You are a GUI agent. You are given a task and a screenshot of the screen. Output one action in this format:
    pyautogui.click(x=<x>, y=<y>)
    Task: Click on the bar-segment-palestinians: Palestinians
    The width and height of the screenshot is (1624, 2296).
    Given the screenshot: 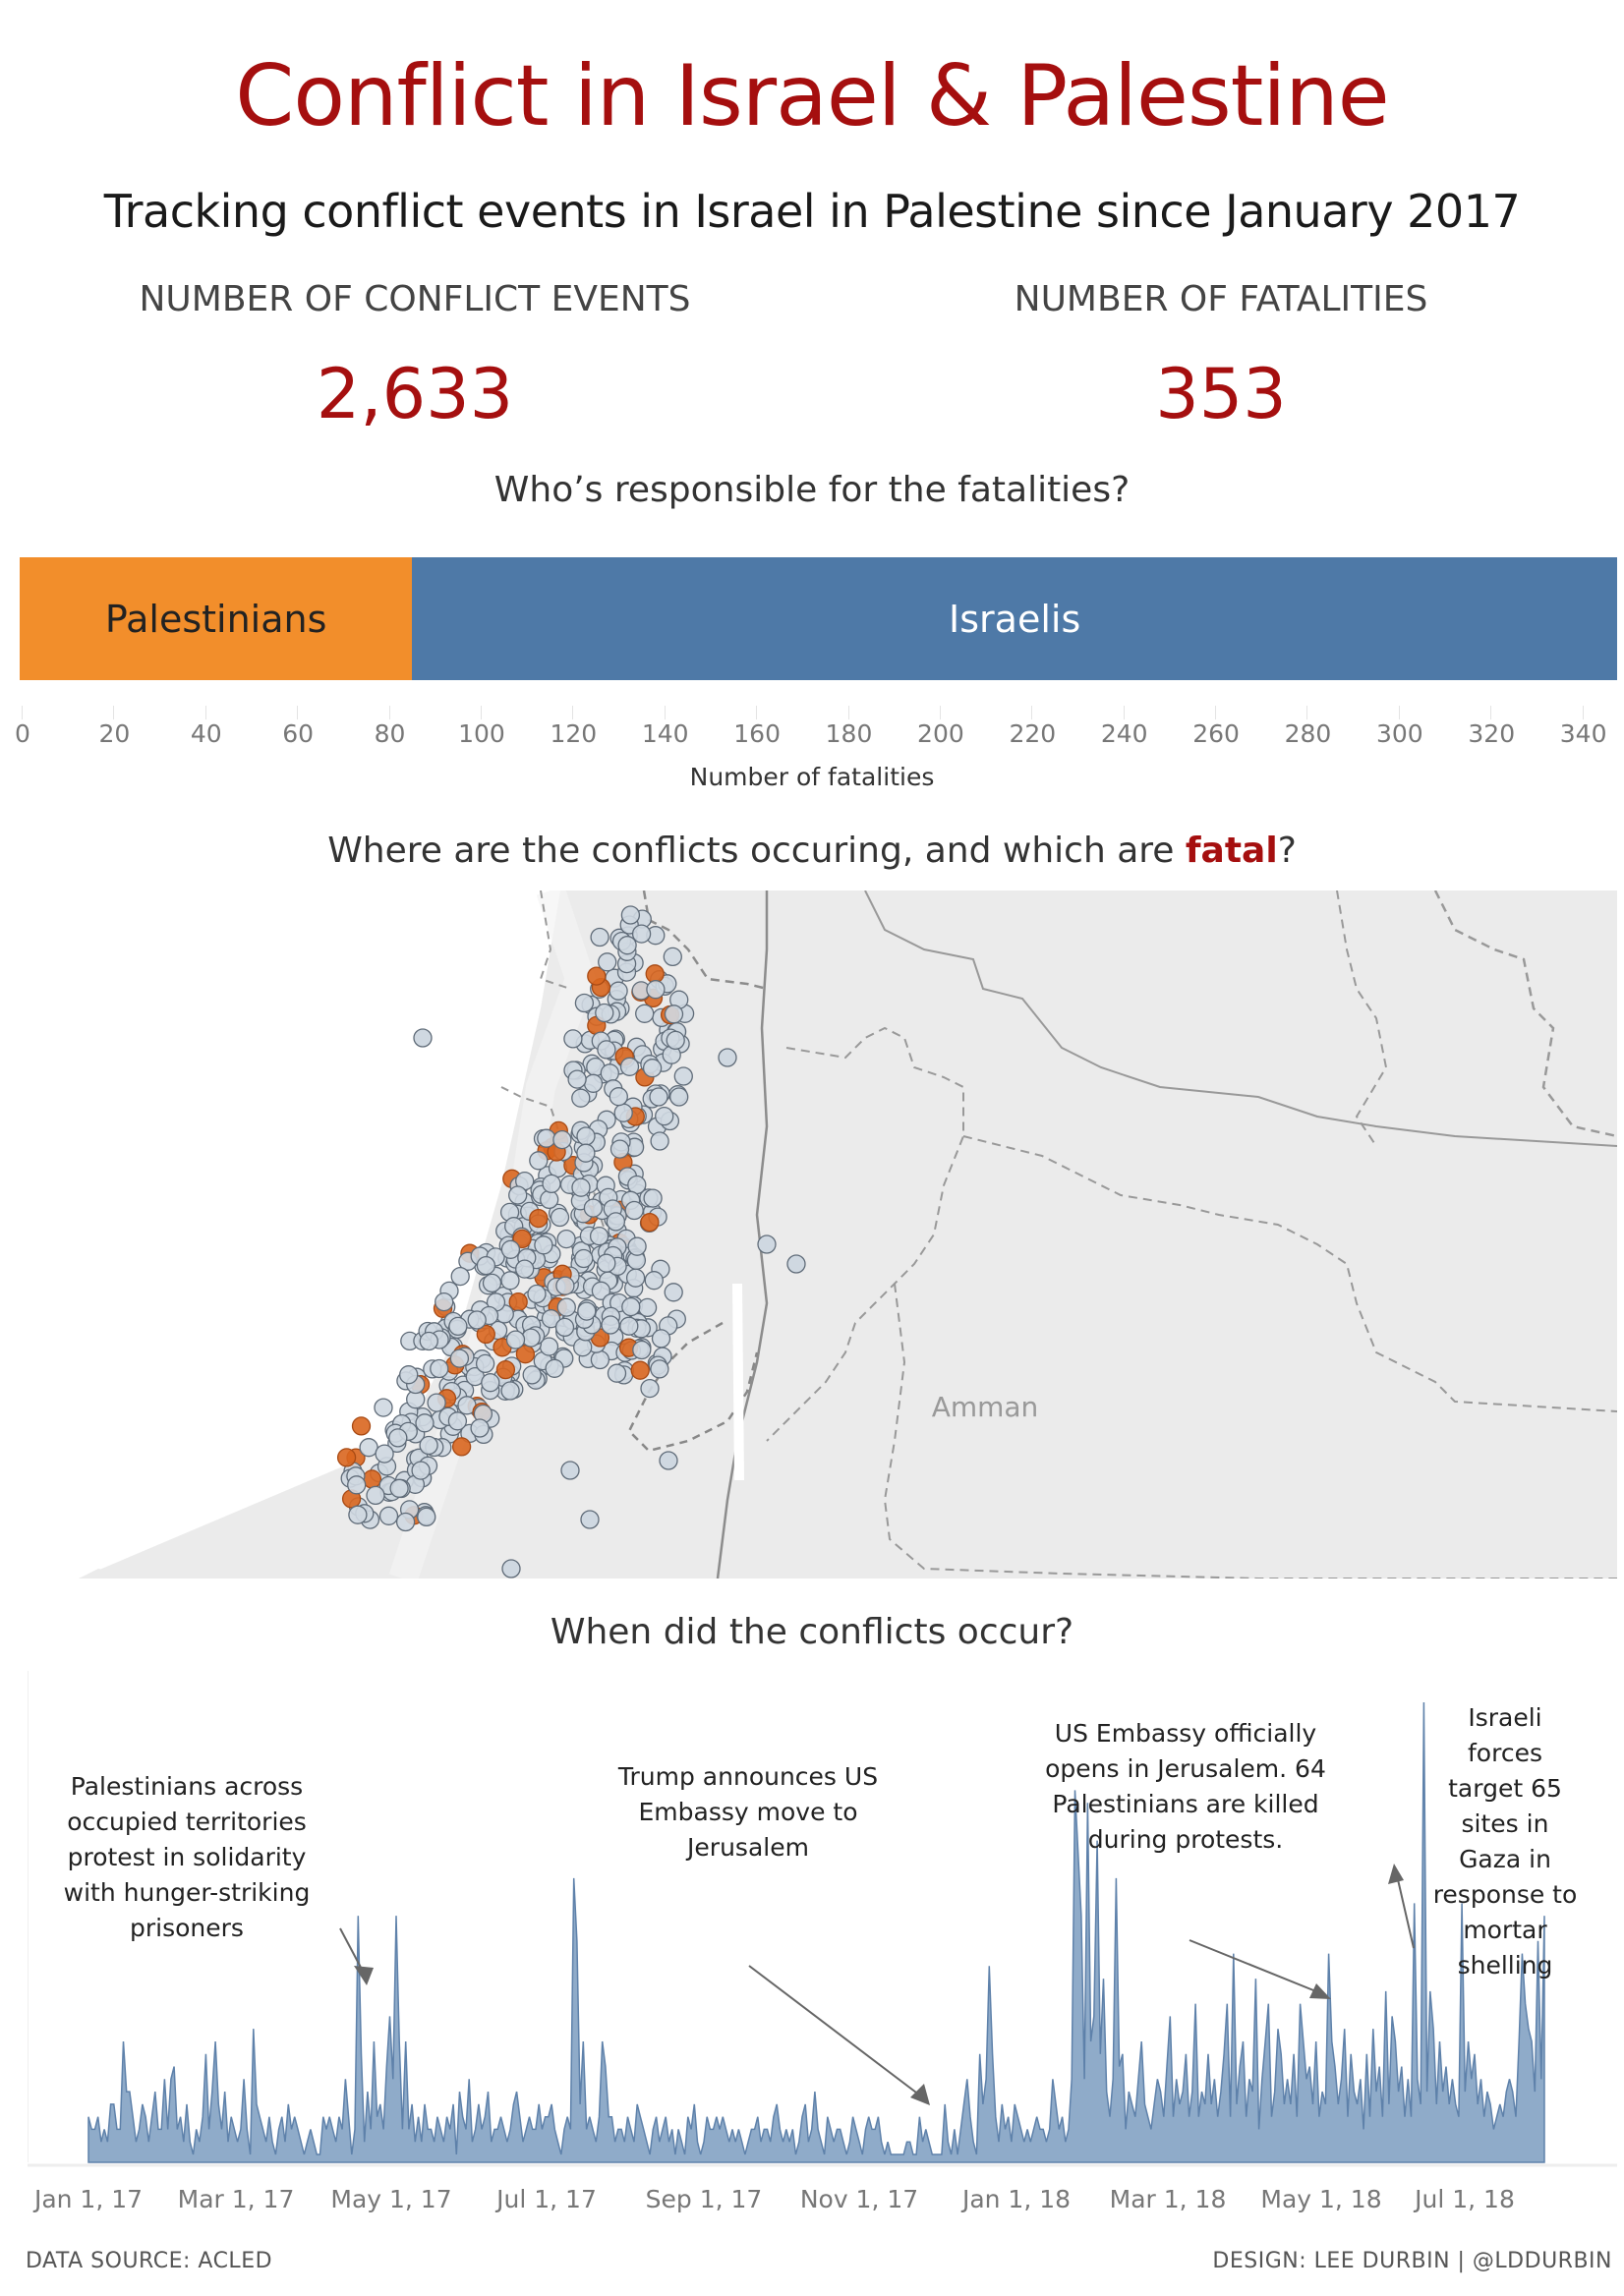 What is the action you would take?
    pyautogui.click(x=216, y=618)
    